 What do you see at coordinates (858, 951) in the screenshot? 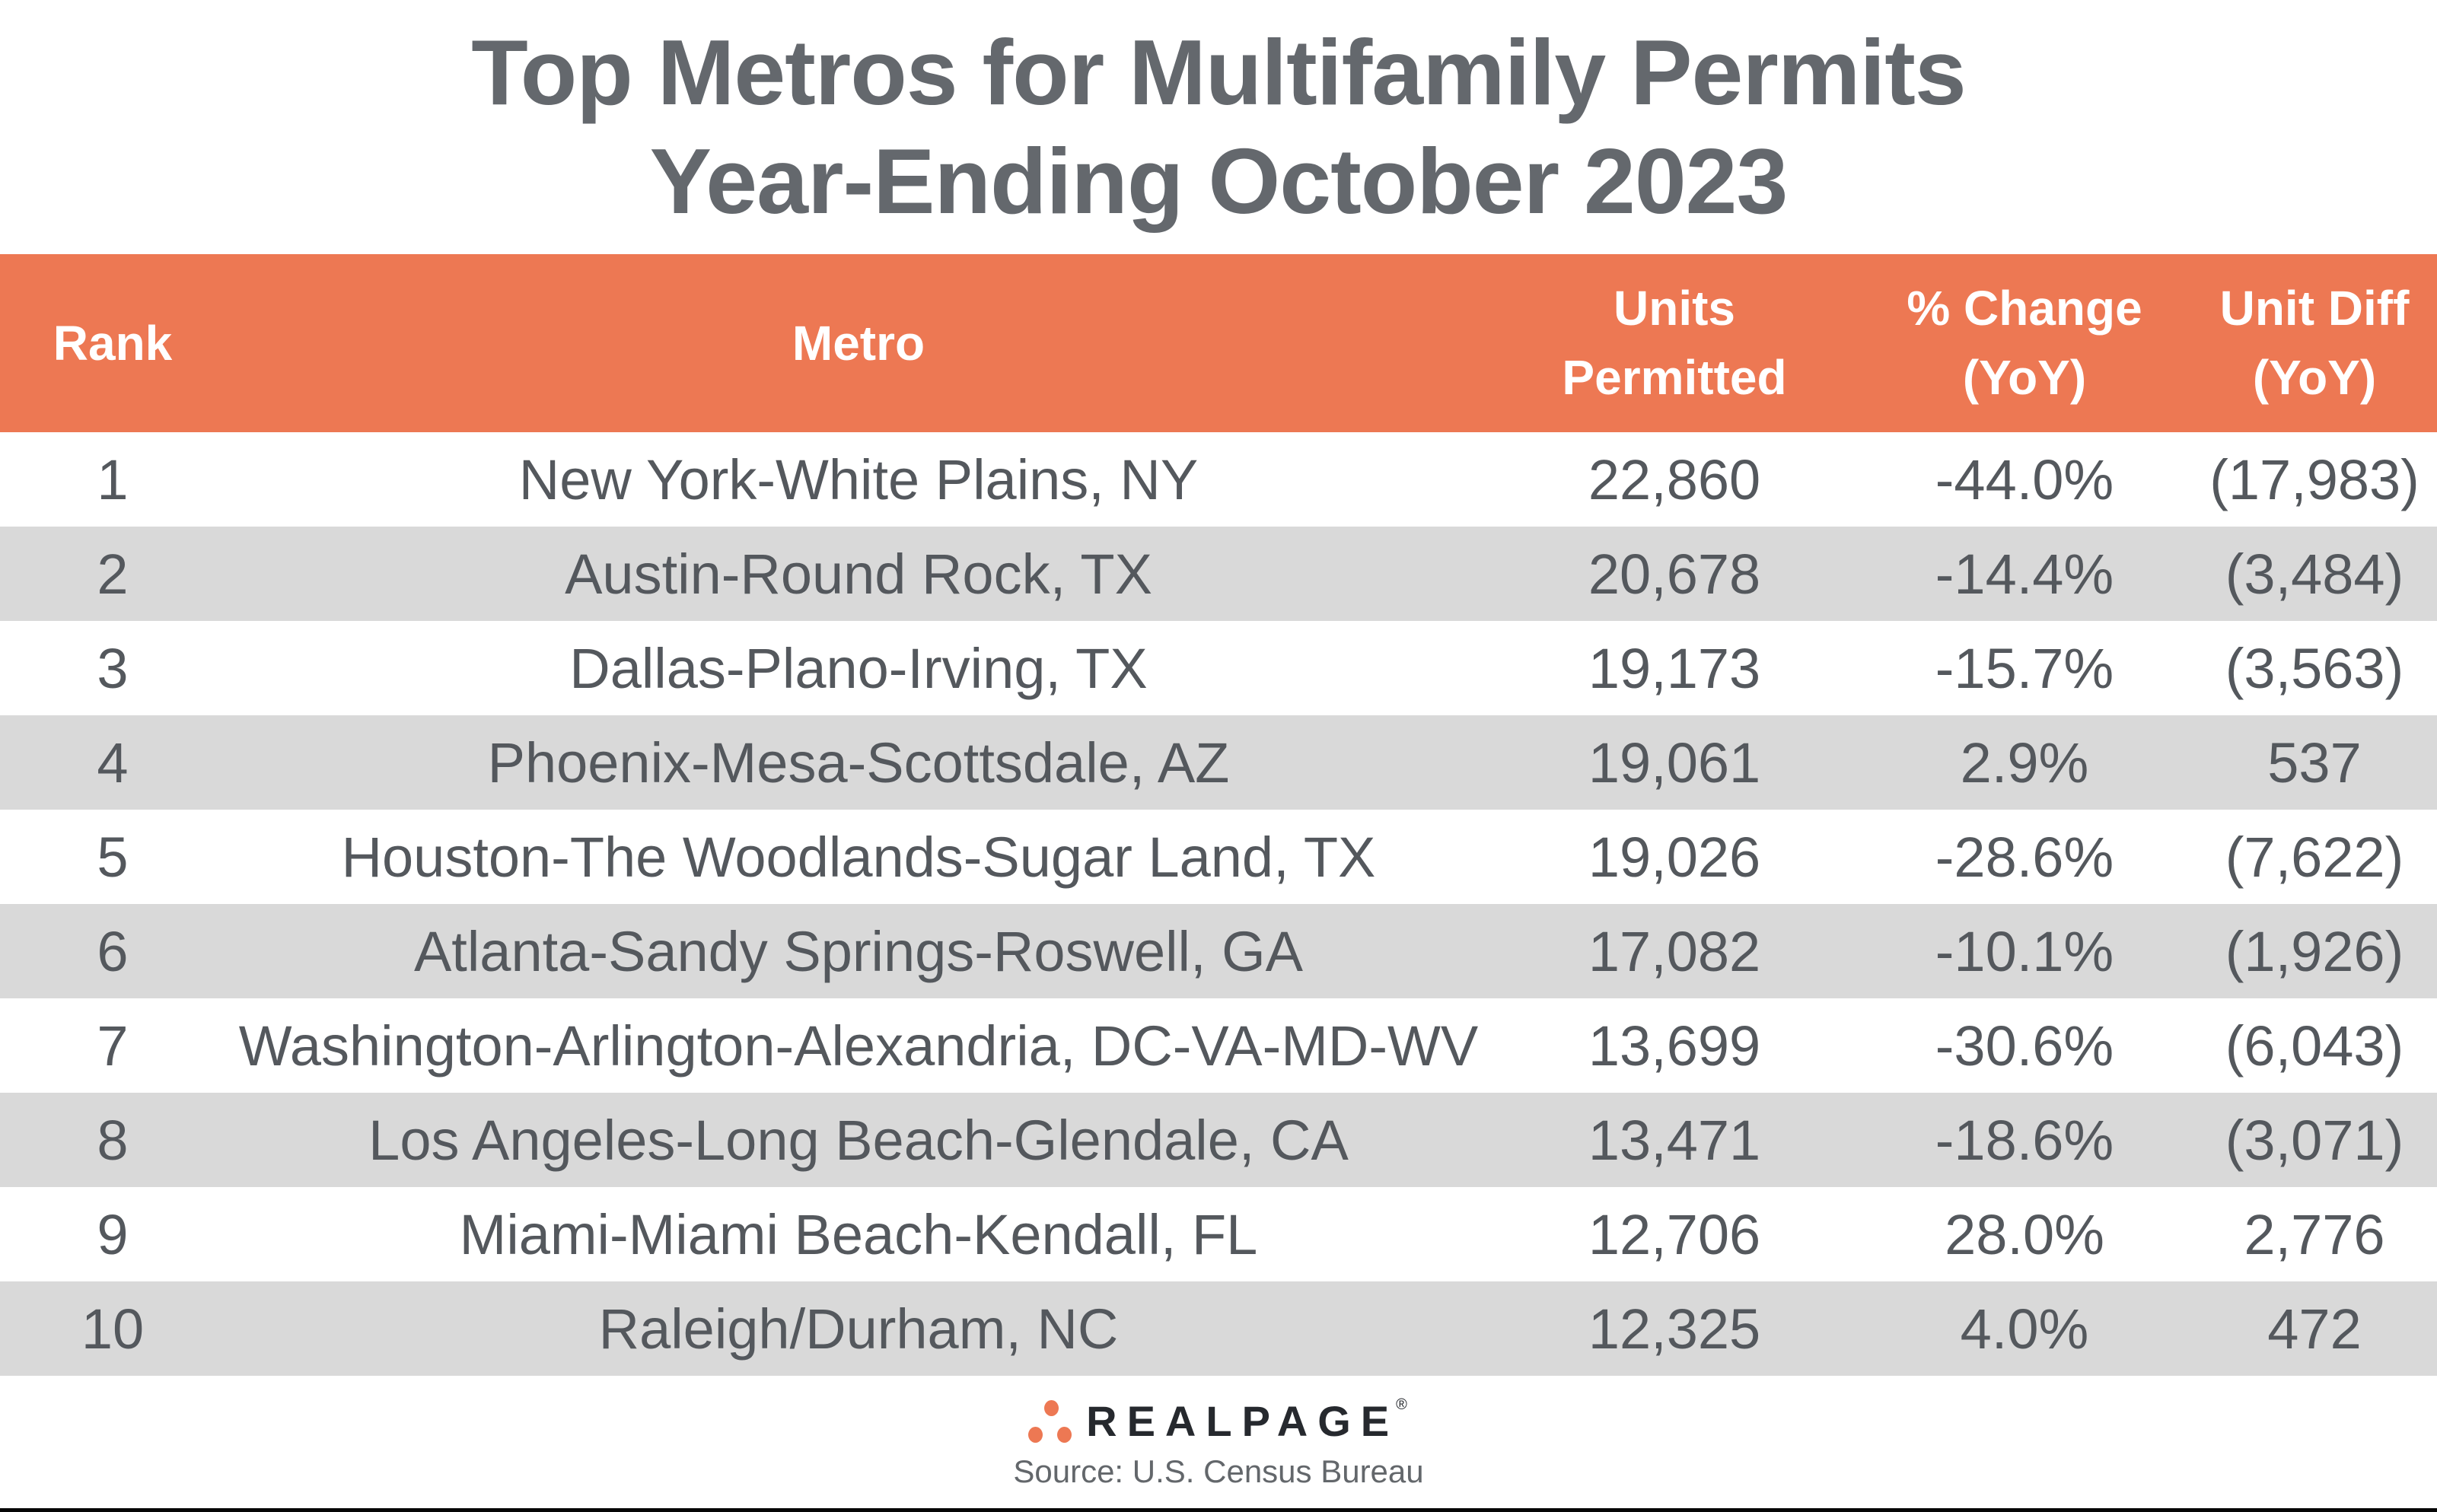
I see `cell-metro: Atlanta-Sandy Springs-Roswell, GA` at bounding box center [858, 951].